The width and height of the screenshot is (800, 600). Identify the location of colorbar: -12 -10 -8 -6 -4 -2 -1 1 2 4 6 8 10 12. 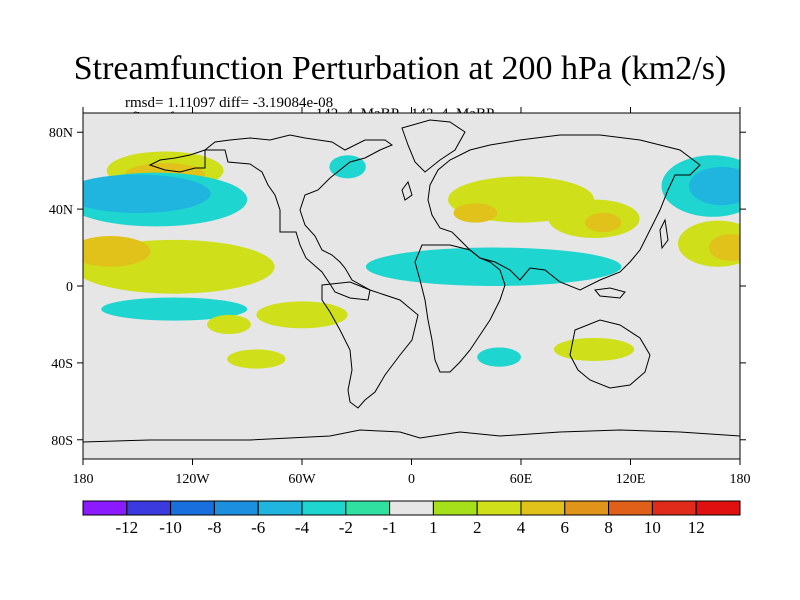
(411, 518).